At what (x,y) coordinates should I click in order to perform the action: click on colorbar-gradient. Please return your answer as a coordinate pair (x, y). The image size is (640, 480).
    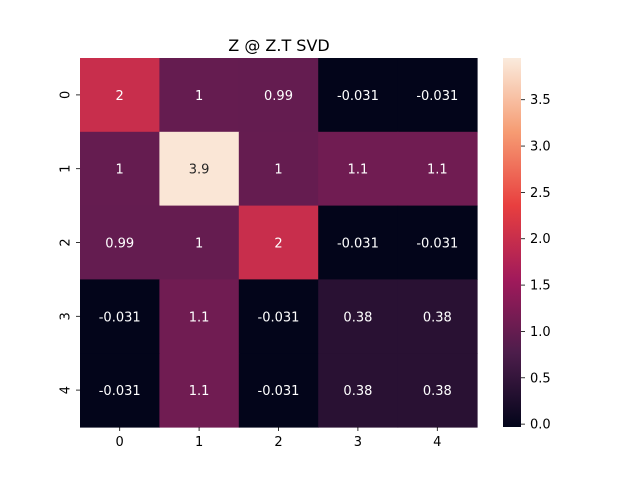
    Looking at the image, I should click on (512, 242).